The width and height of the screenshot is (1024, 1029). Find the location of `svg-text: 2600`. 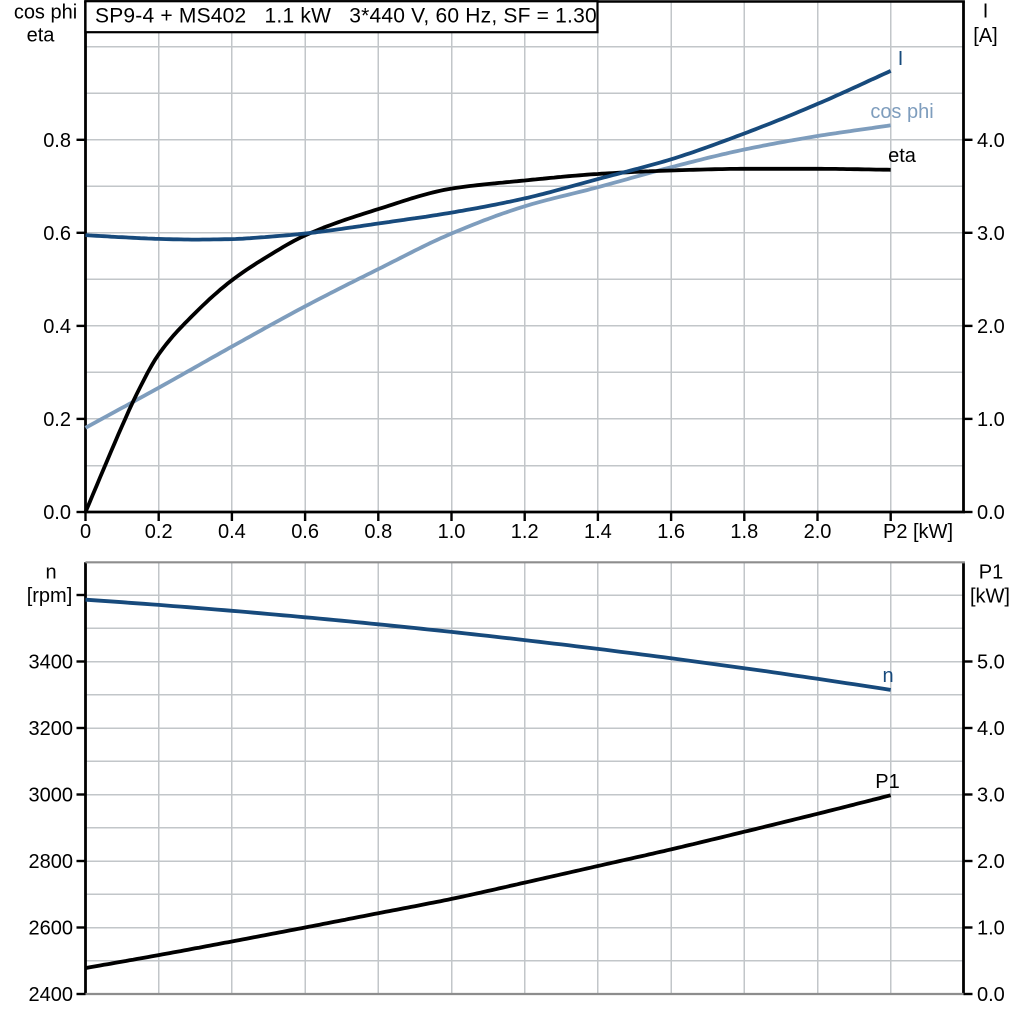

svg-text: 2600 is located at coordinates (51, 929).